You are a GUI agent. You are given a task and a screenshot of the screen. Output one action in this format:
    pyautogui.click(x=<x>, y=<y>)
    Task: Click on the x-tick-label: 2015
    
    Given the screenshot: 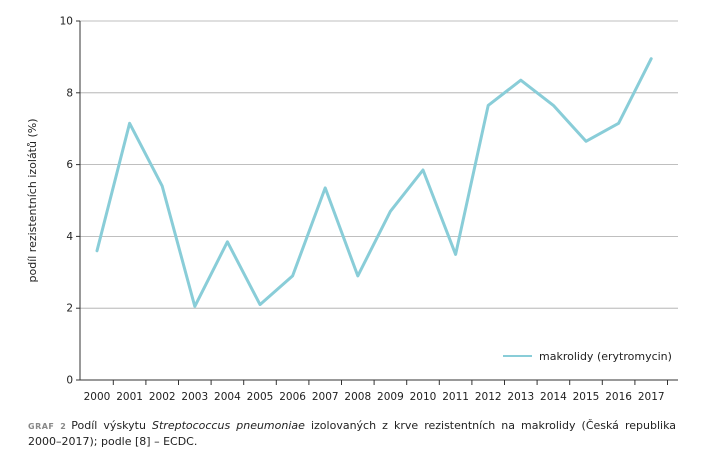 What is the action you would take?
    pyautogui.click(x=586, y=397)
    